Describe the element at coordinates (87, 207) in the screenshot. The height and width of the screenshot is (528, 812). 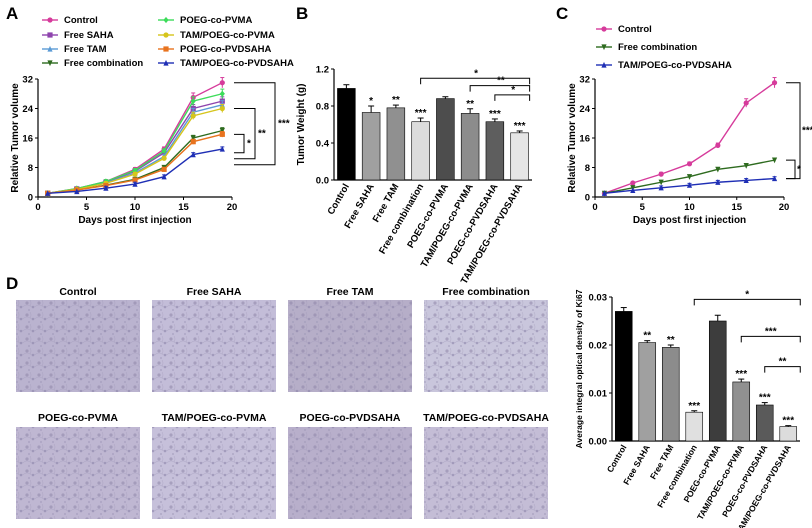
I see `x-tick-label: 5` at that location.